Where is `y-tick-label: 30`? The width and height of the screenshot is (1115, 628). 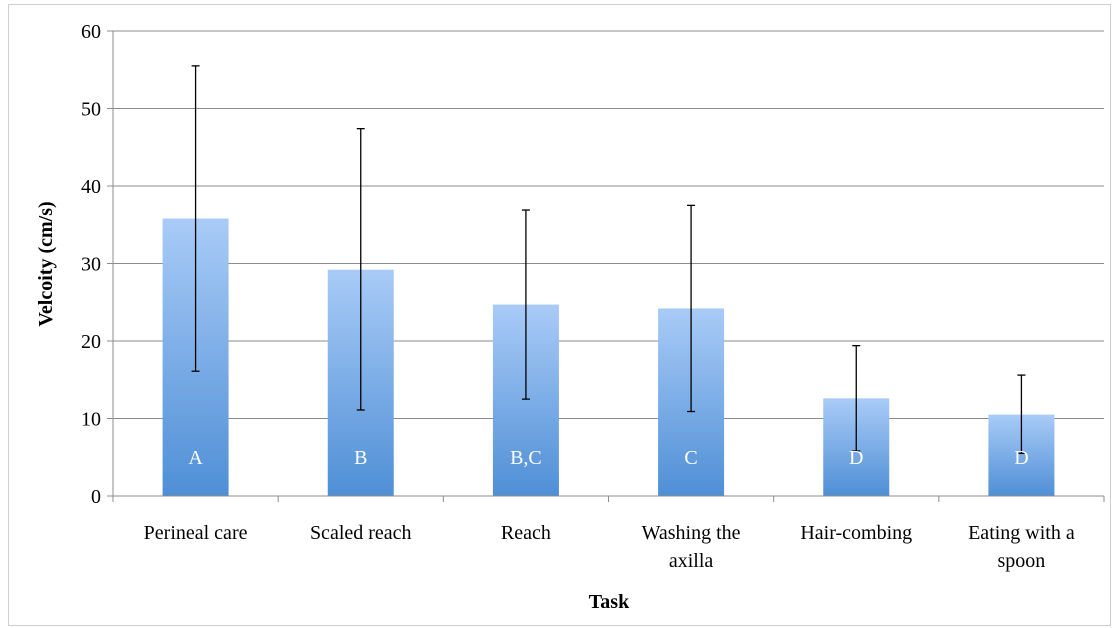
y-tick-label: 30 is located at coordinates (91, 265).